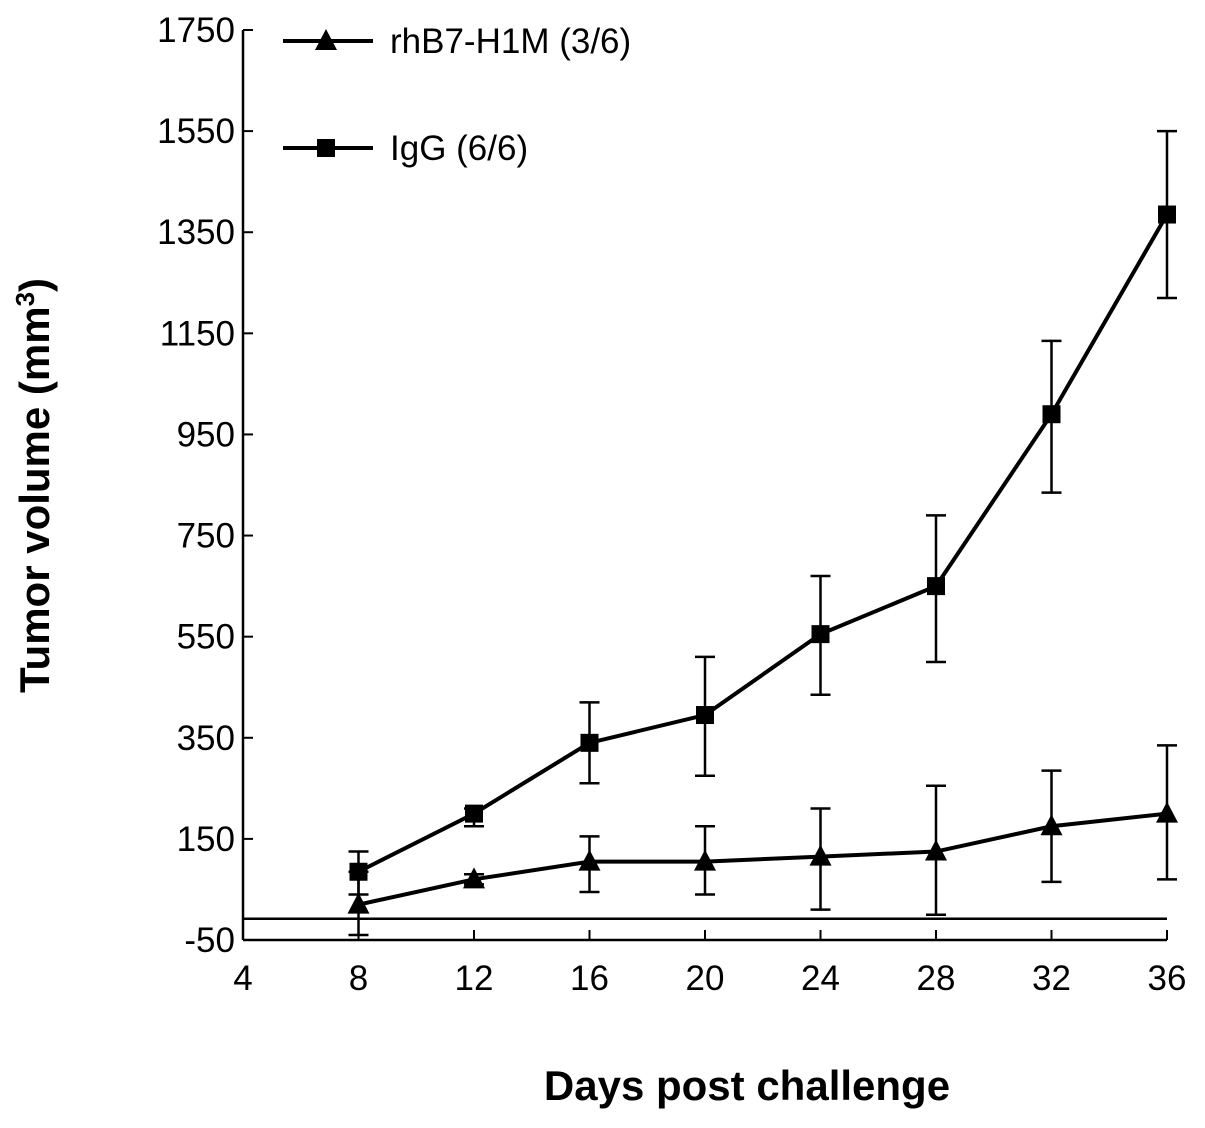  Describe the element at coordinates (206, 434) in the screenshot. I see `y-tick-label-5: 950` at that location.